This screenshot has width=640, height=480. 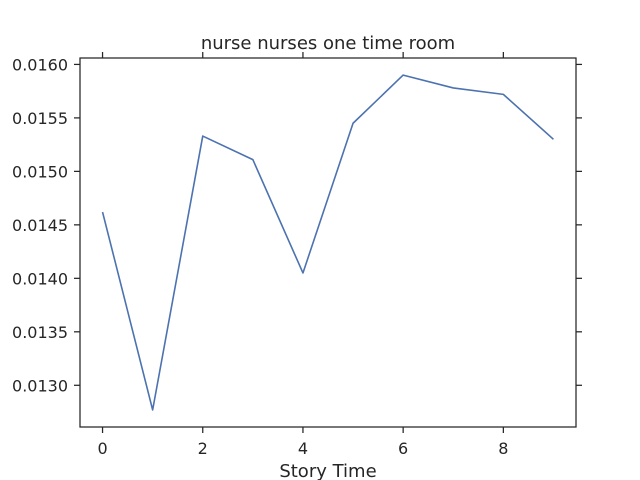 What do you see at coordinates (102, 448) in the screenshot?
I see `x-tick-label: 0` at bounding box center [102, 448].